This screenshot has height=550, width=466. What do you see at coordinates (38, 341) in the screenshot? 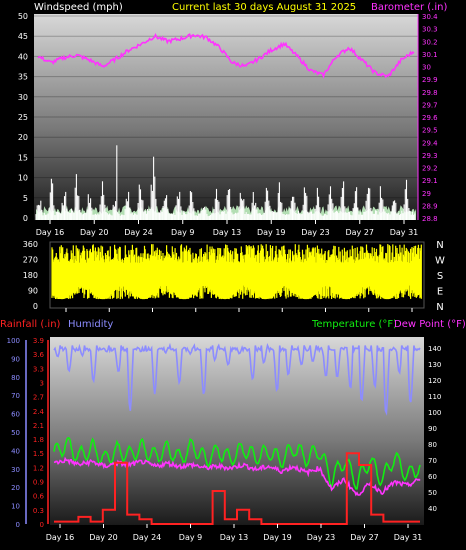
I see `rain-tick-label: 3.9` at bounding box center [38, 341].